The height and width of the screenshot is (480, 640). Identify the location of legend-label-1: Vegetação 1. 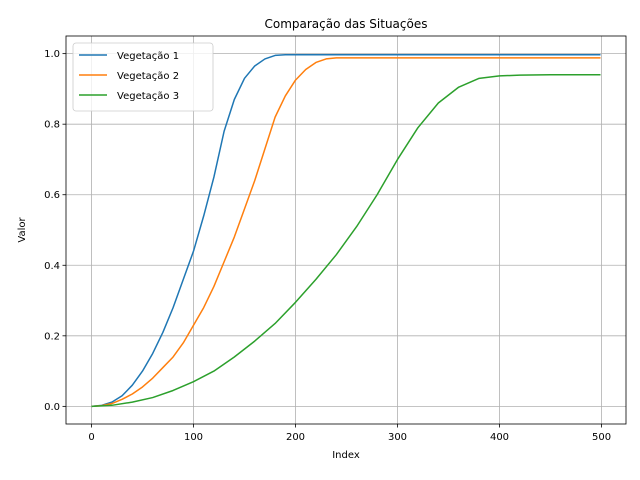
(148, 56).